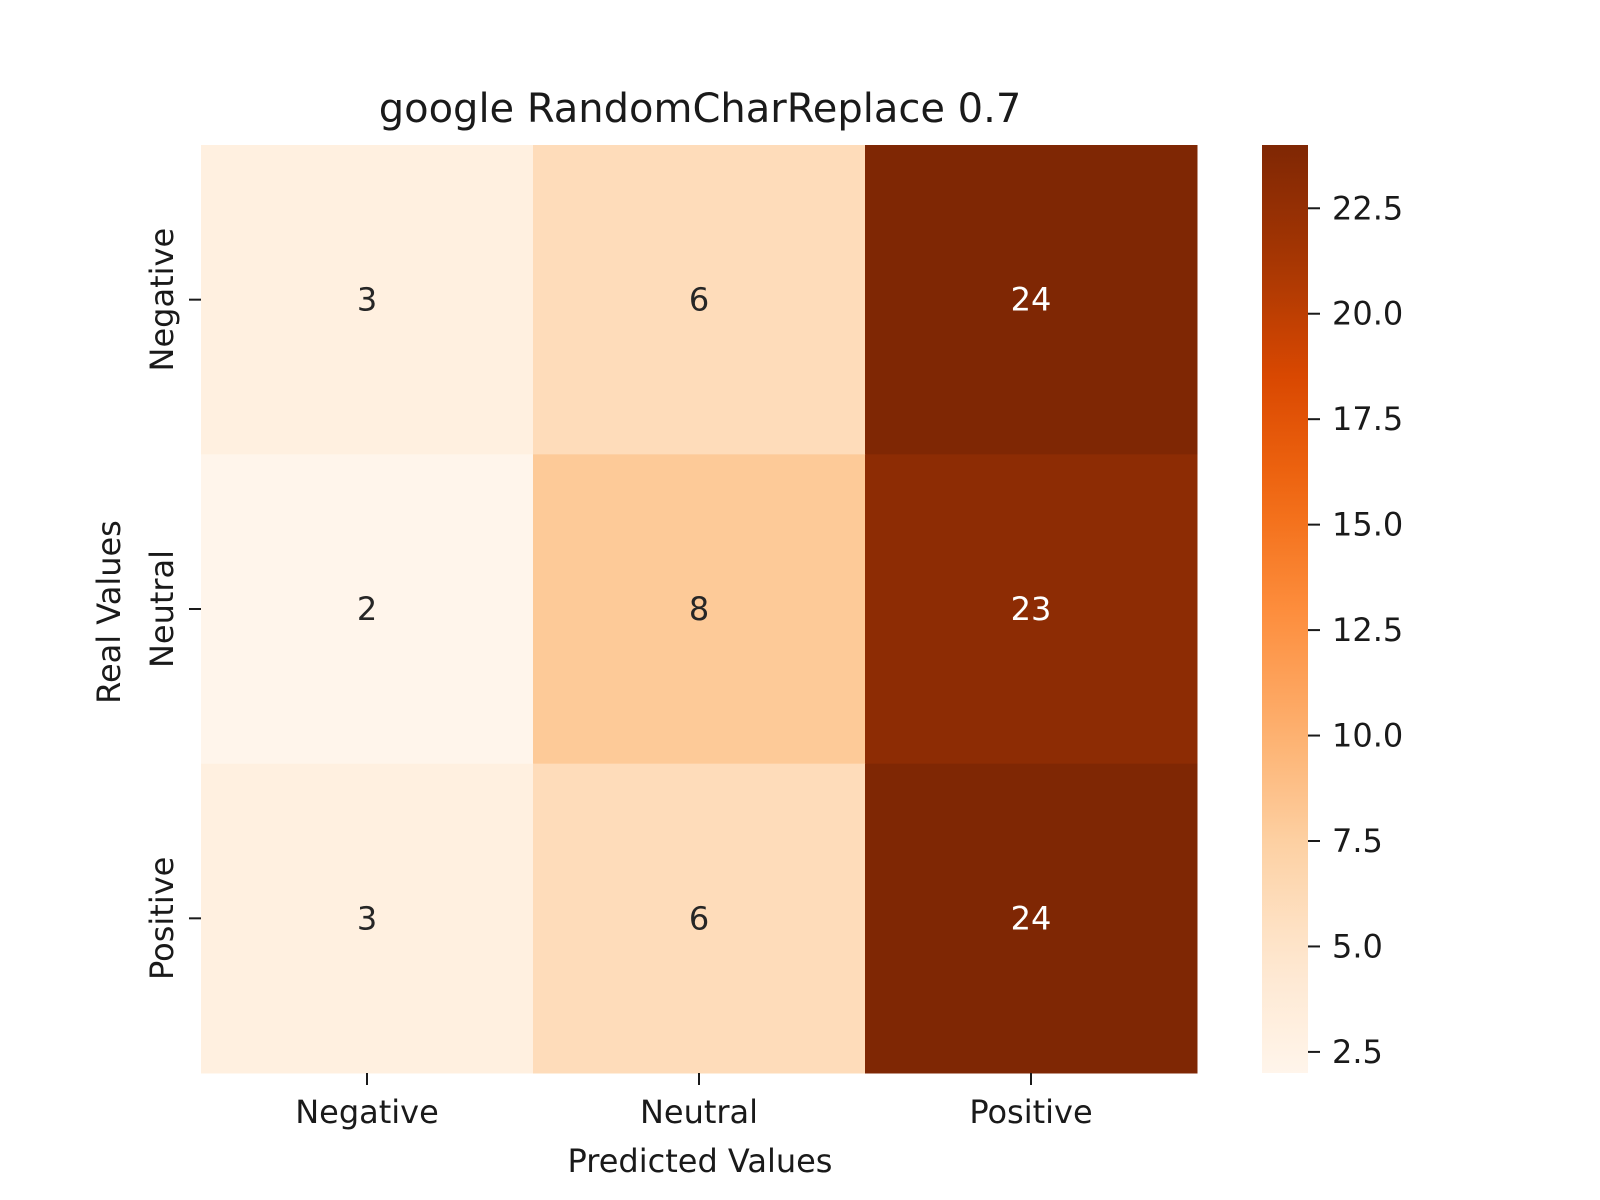 The image size is (1600, 1200). What do you see at coordinates (109, 612) in the screenshot?
I see `y-axis-label: Real Values` at bounding box center [109, 612].